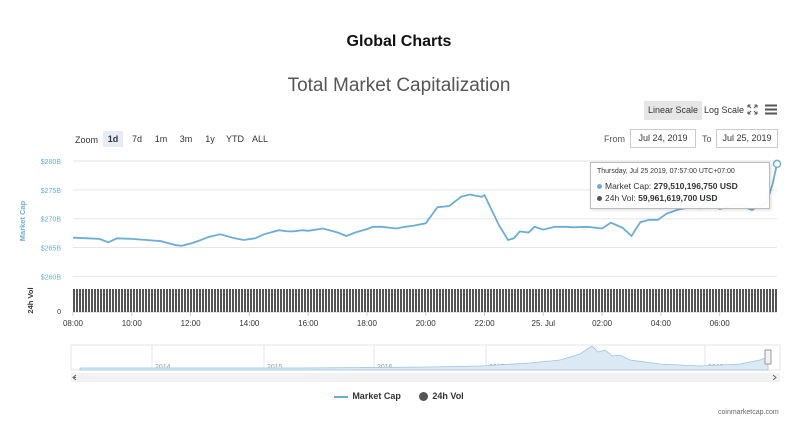  Describe the element at coordinates (768, 357) in the screenshot. I see `navigator-handle` at that location.